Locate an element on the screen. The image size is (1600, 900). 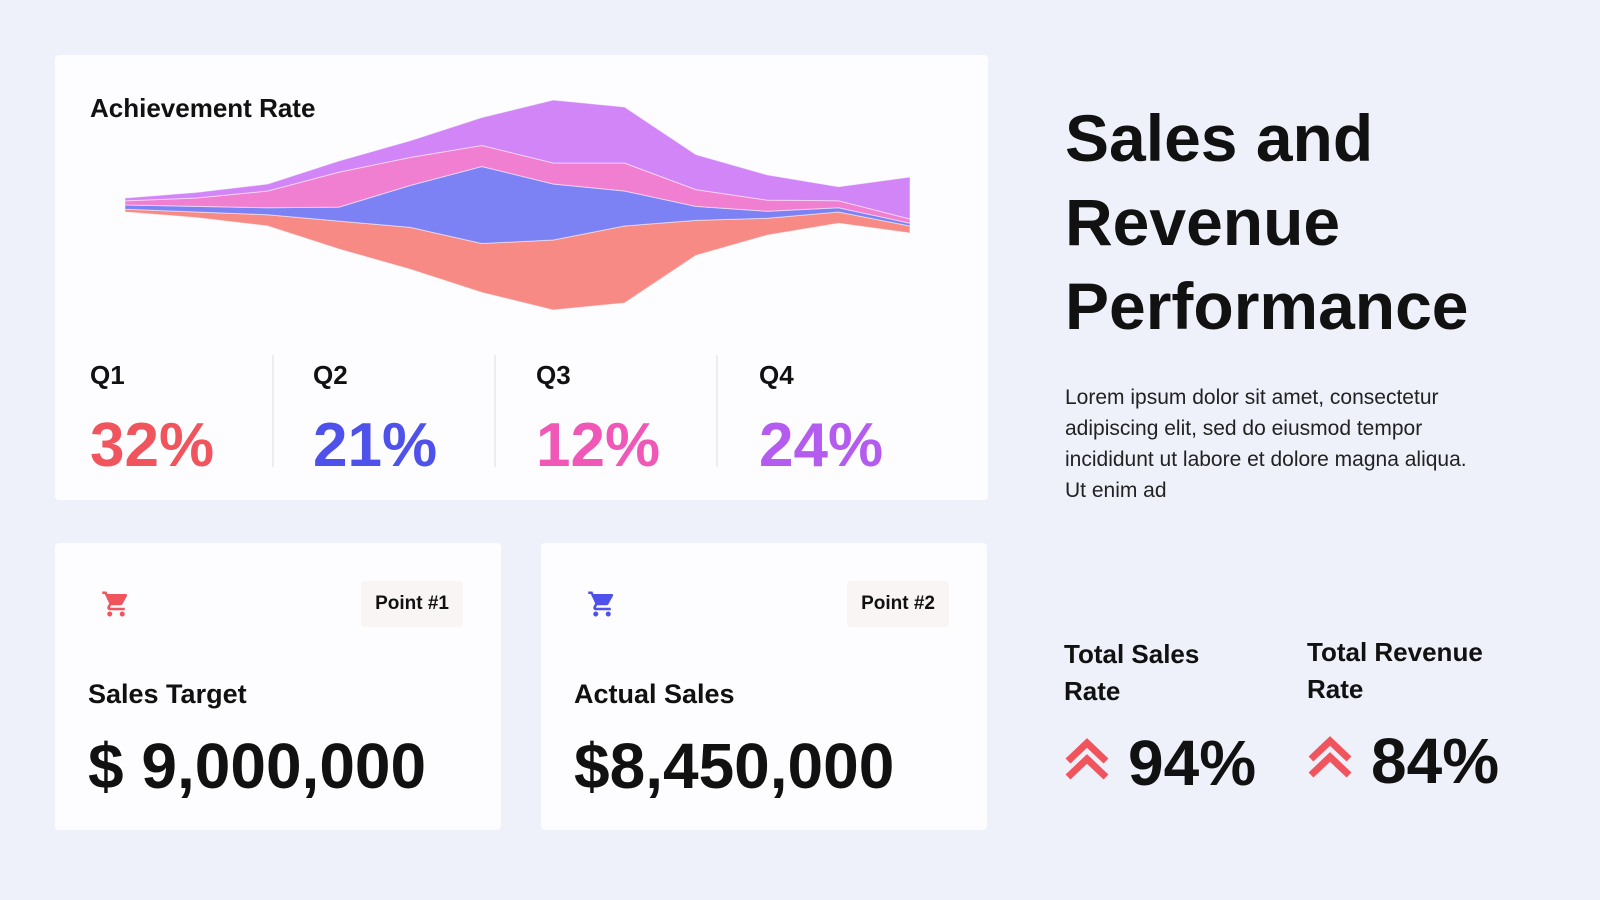
rate-label: Total Sales Rate is located at coordinates (1132, 672).